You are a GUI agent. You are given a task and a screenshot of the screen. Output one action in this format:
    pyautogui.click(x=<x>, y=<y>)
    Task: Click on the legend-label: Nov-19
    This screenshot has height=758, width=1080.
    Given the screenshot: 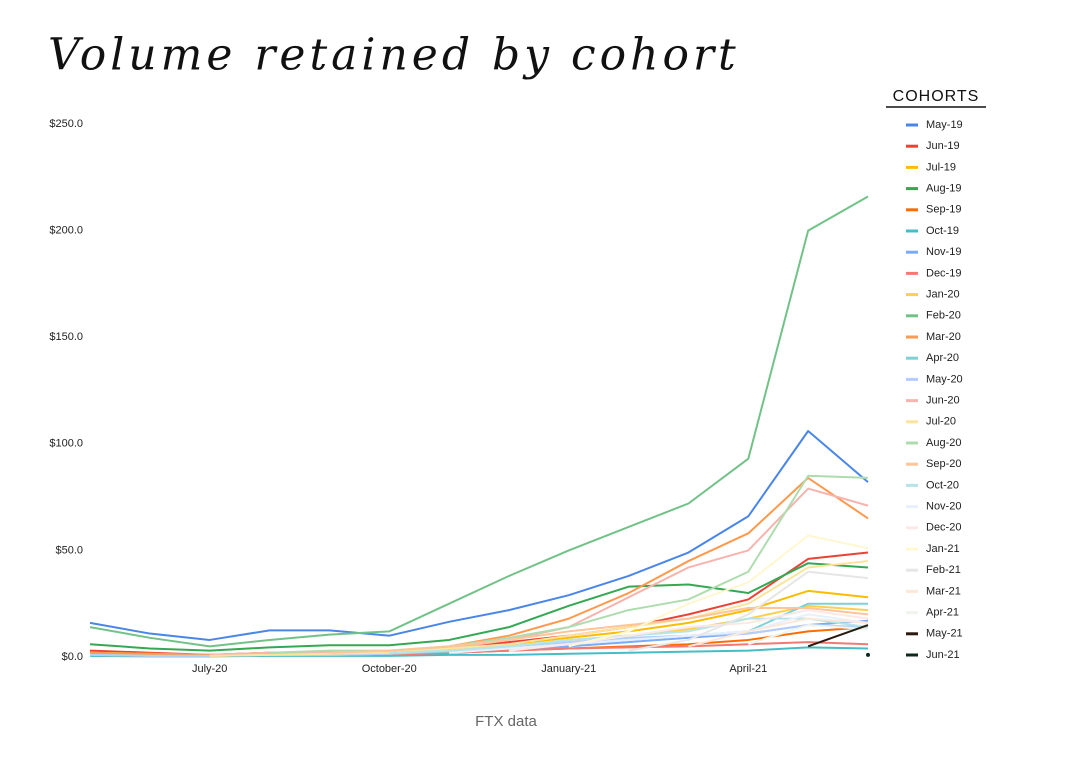 What is the action you would take?
    pyautogui.click(x=943, y=252)
    